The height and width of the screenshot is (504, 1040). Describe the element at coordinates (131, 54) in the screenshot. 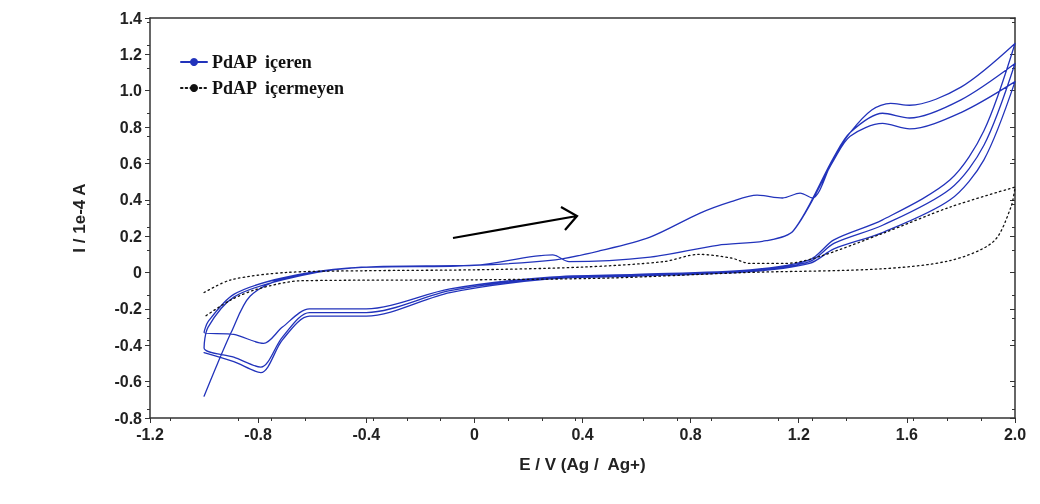

I see `y-tick-label: 1.2` at that location.